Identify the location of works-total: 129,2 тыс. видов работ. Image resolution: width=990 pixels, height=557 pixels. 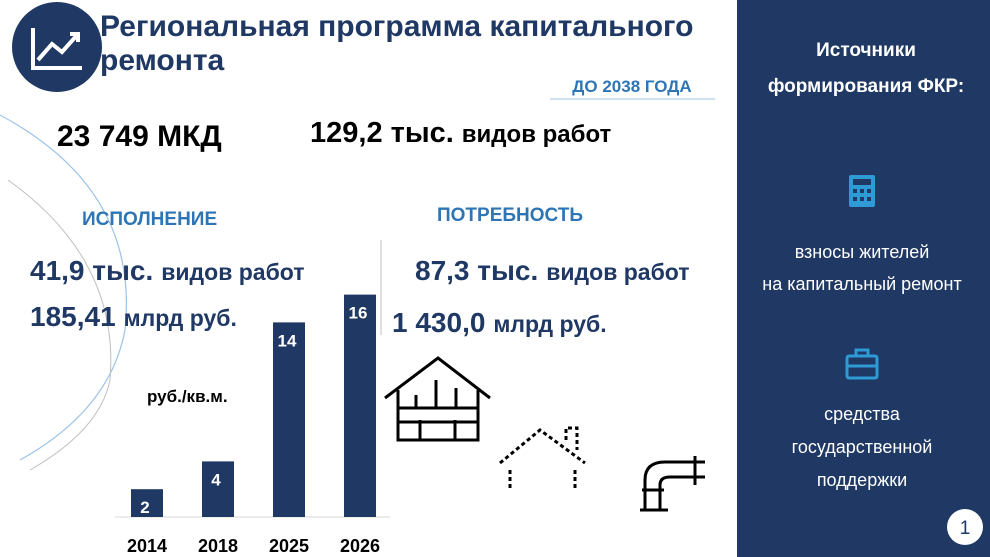
(461, 133).